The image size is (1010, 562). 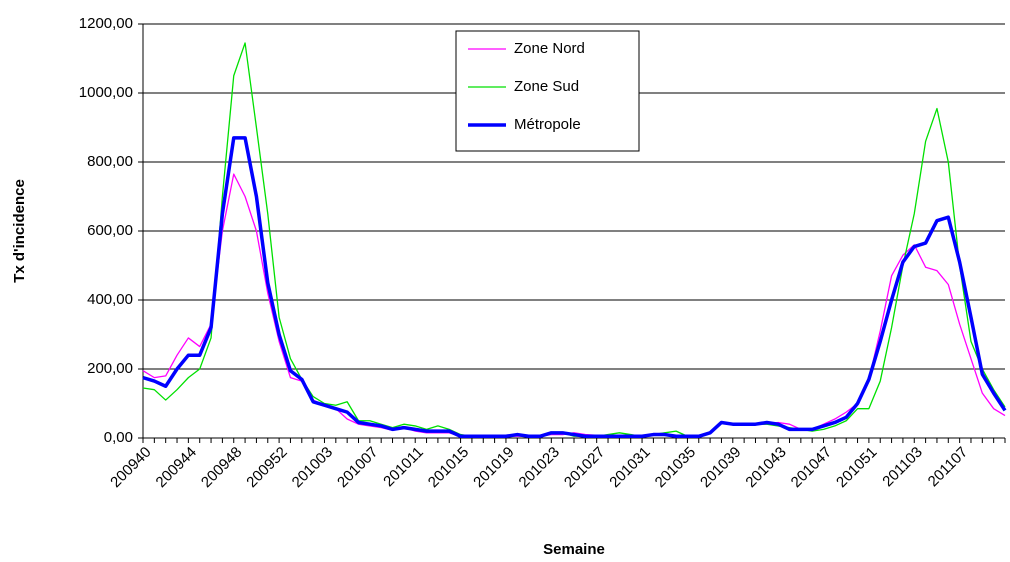 I want to click on legend-label: Zone Sud, so click(x=546, y=86).